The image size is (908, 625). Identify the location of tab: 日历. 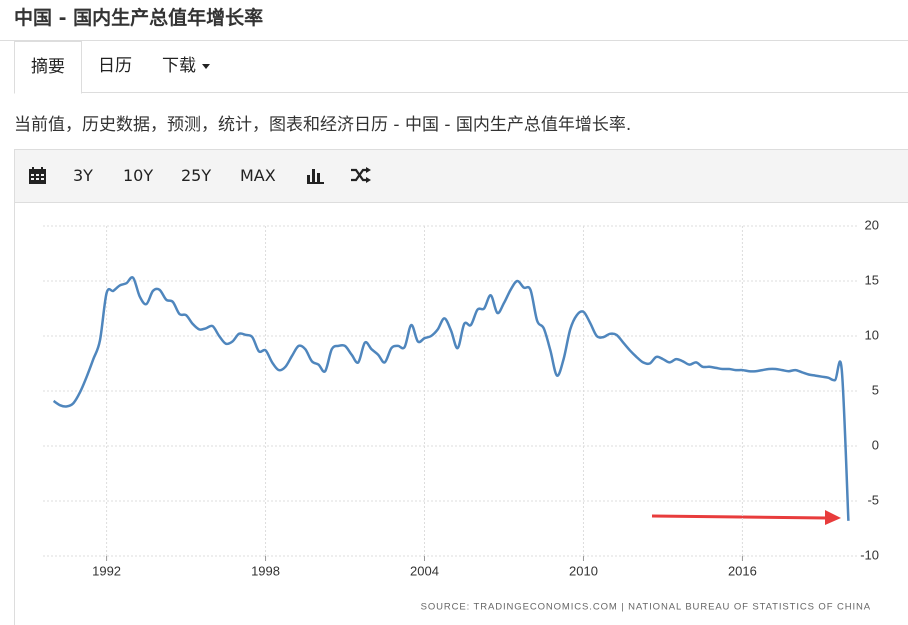
(115, 66).